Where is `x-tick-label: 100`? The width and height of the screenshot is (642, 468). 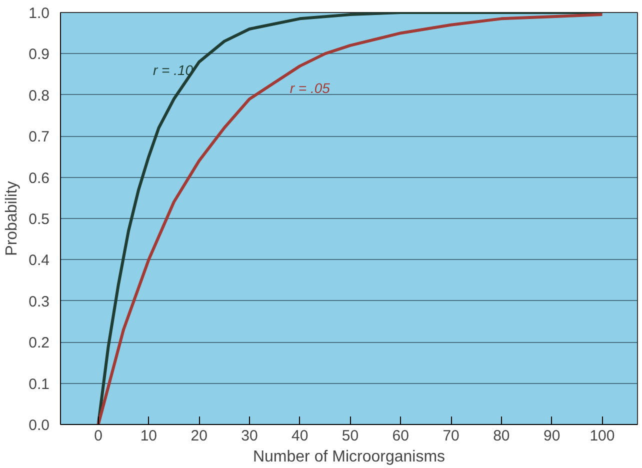 x-tick-label: 100 is located at coordinates (602, 436).